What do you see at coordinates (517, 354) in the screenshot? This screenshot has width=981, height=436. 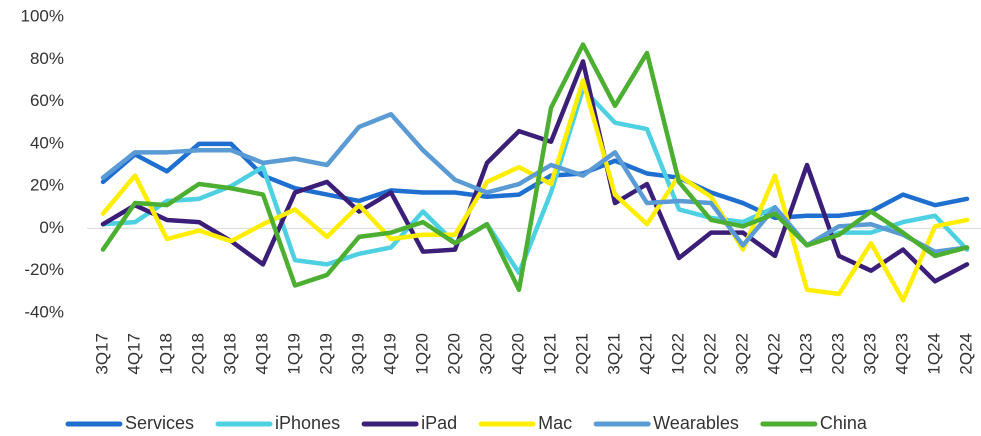 I see `x-tick-label: 4Q20` at bounding box center [517, 354].